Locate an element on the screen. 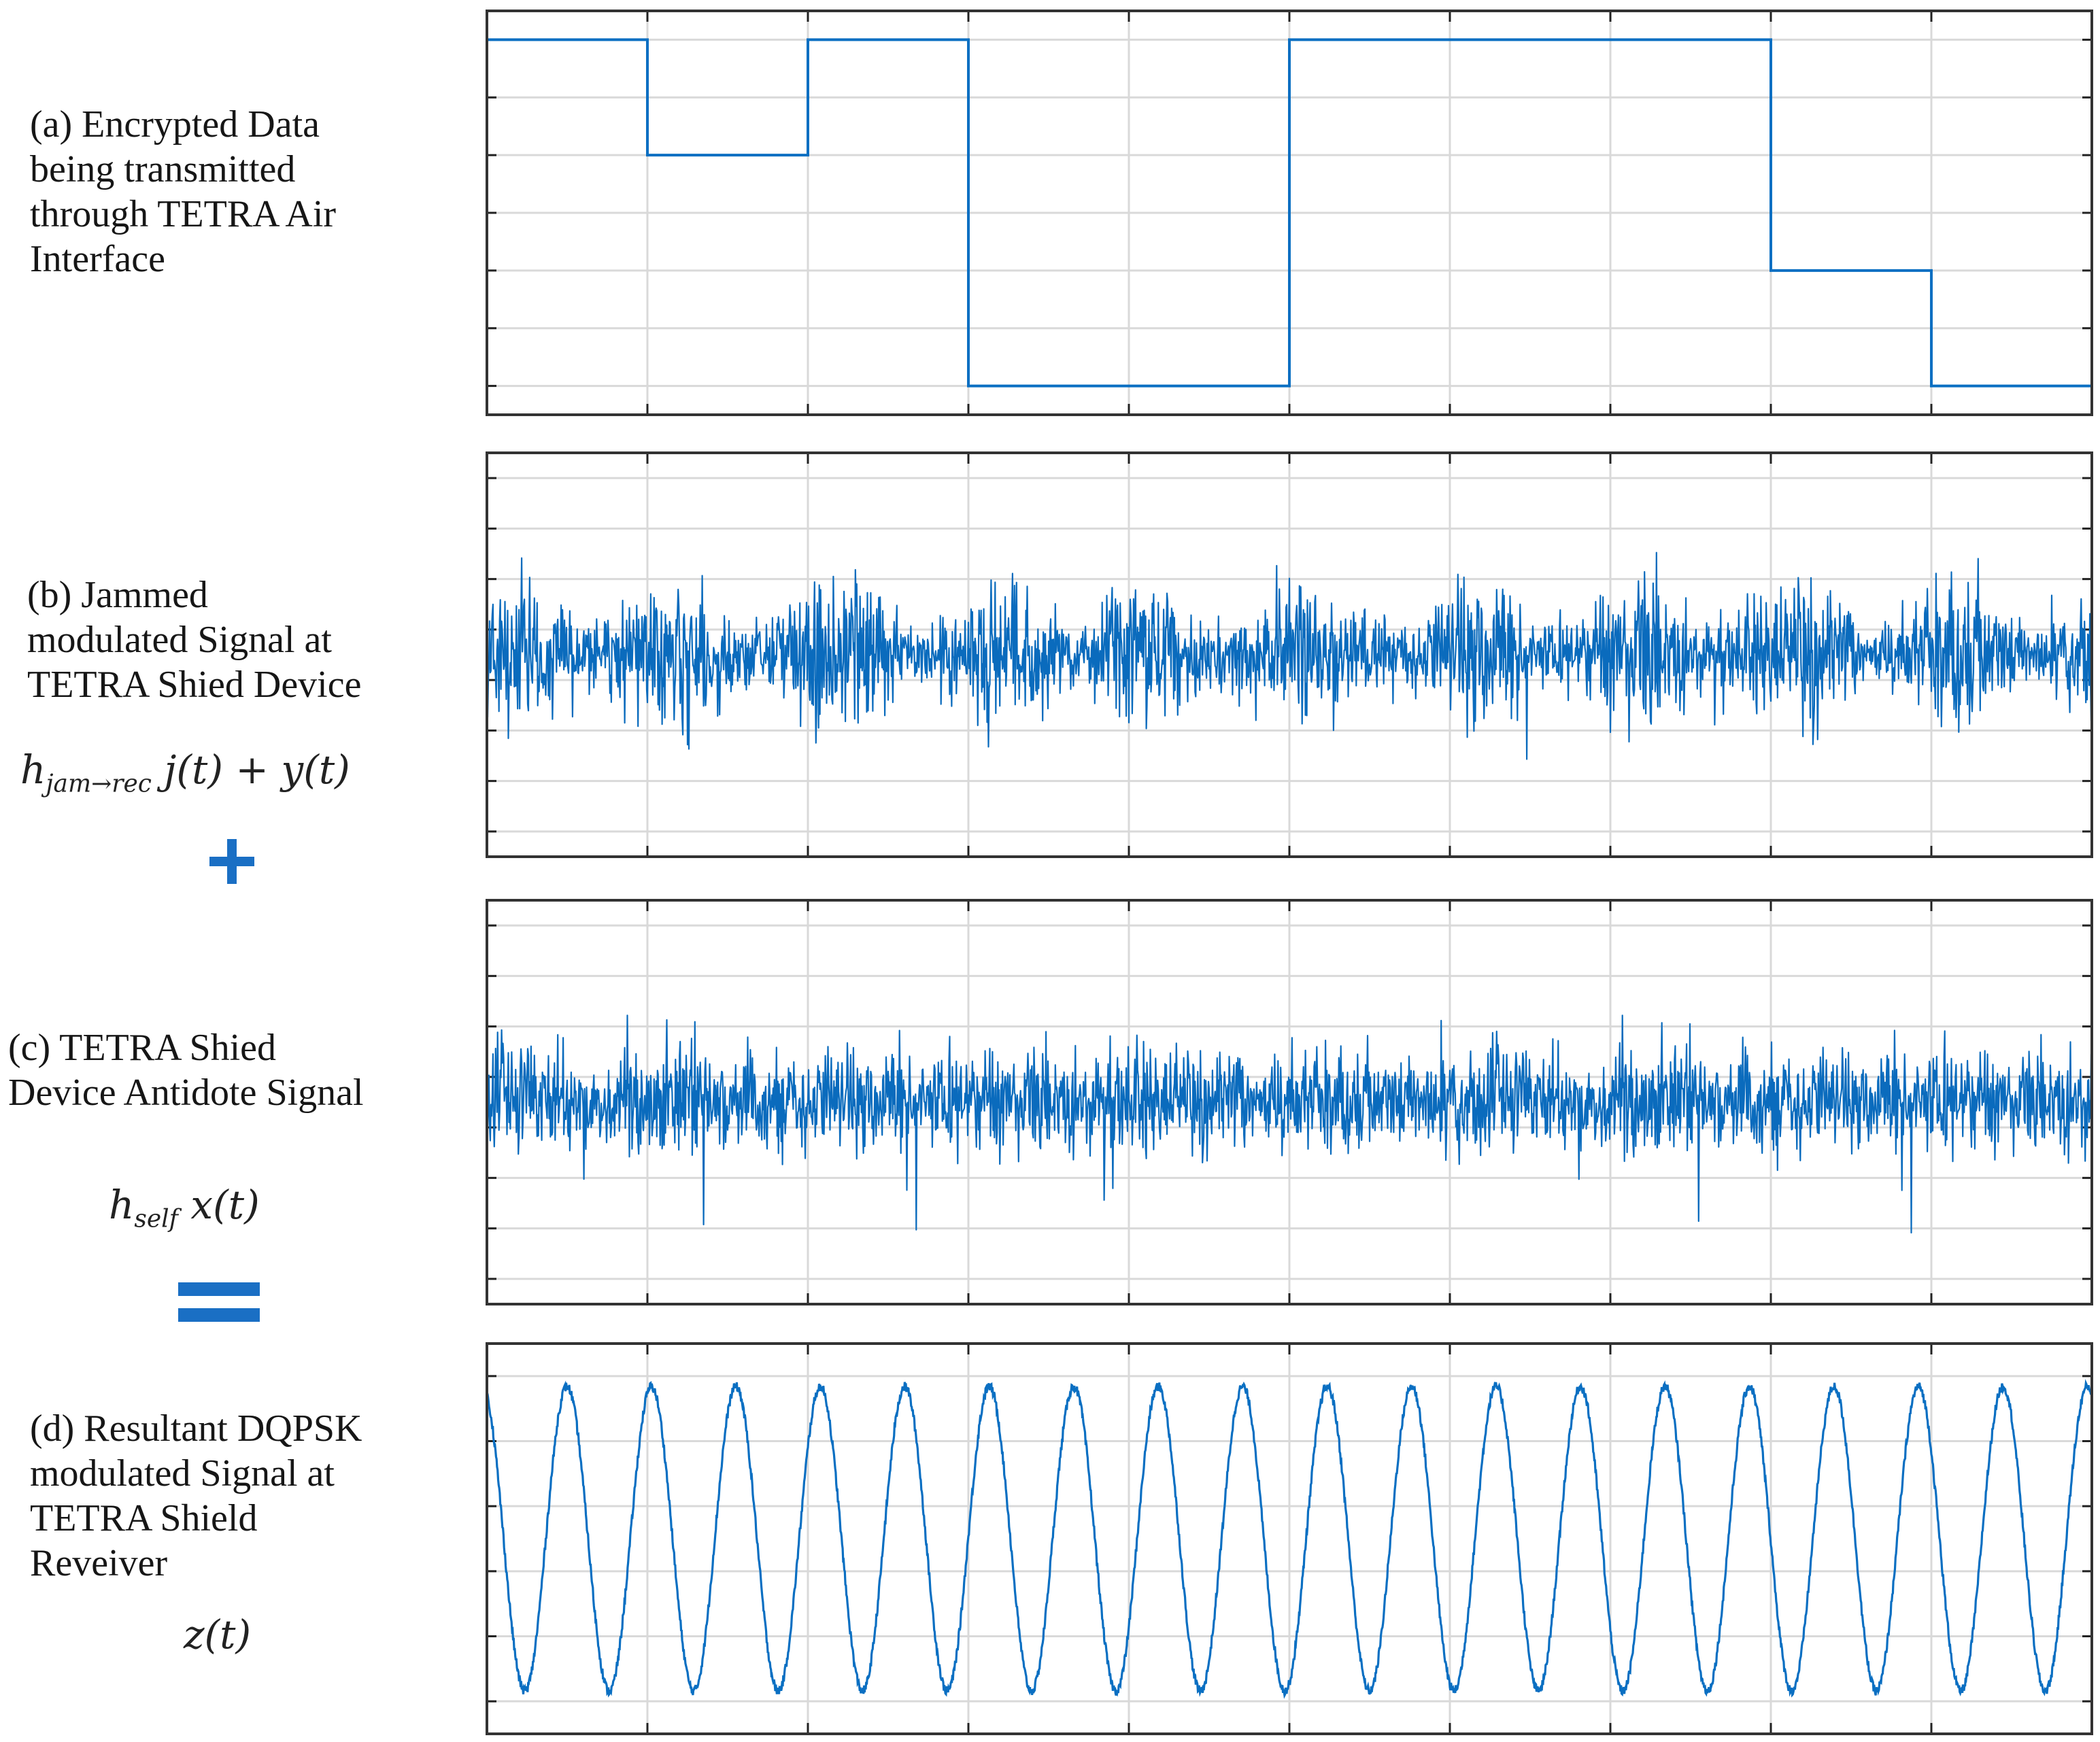  noise-signal-c is located at coordinates (1289, 1124).